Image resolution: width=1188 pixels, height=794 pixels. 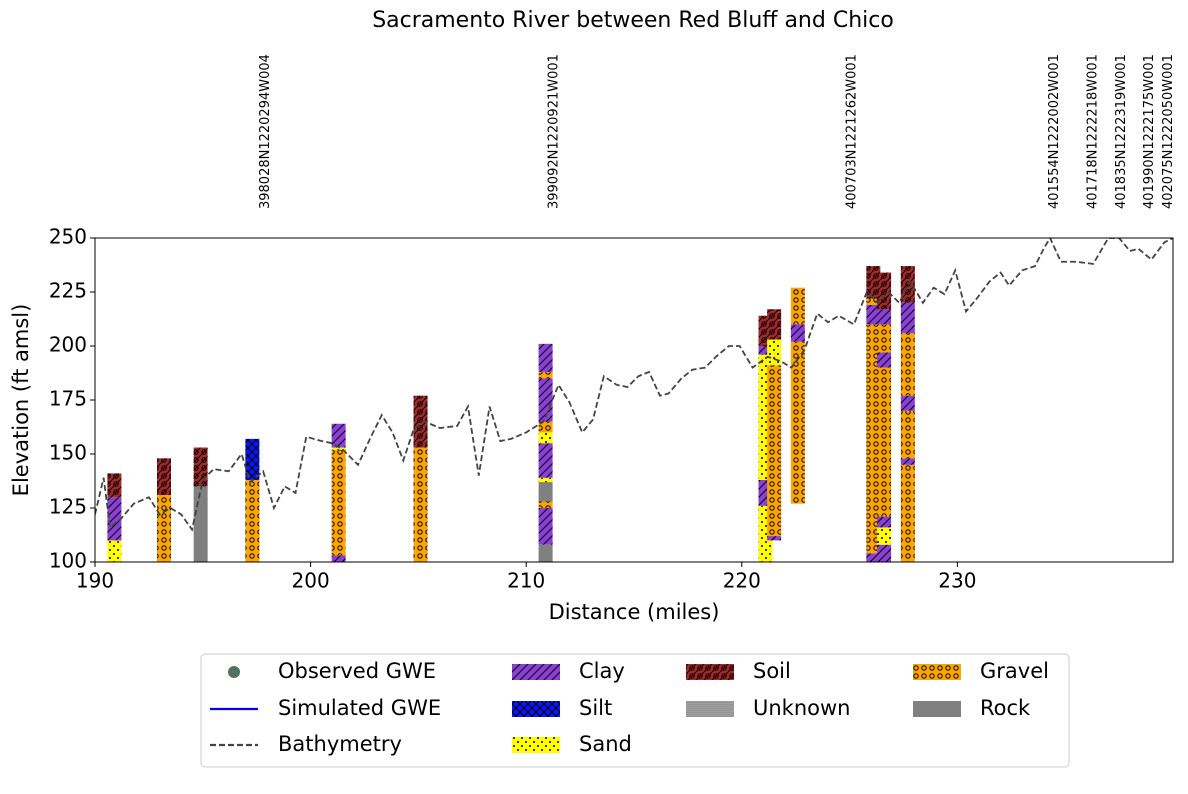 What do you see at coordinates (851, 131) in the screenshot?
I see `well-label: 400703N1221262W001` at bounding box center [851, 131].